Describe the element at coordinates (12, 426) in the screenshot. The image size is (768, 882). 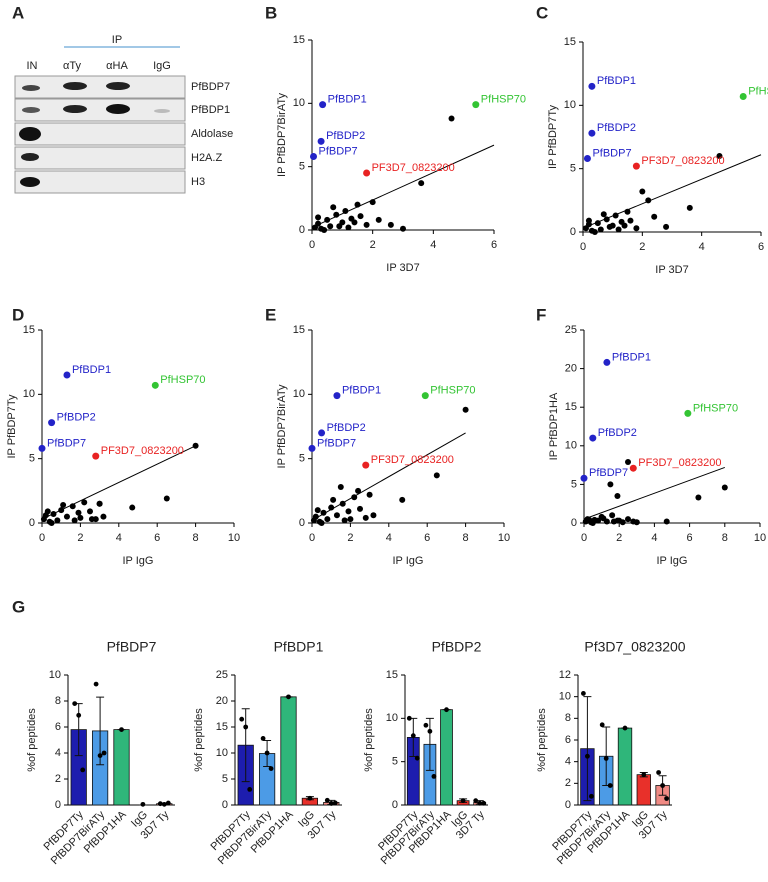
I see `y-axis-label: IP PfBDP7Ty` at that location.